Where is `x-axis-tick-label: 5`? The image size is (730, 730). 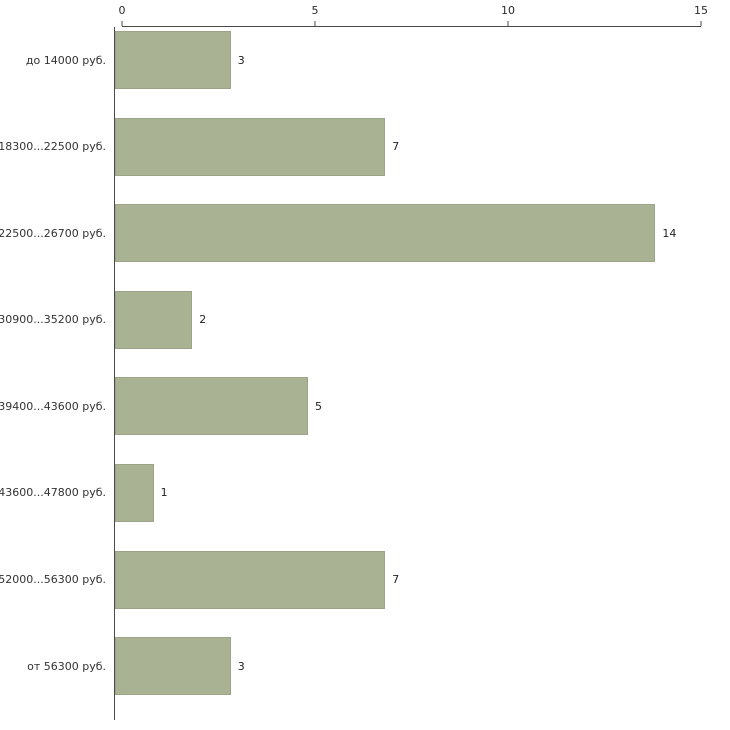
x-axis-tick-label: 5 is located at coordinates (315, 10).